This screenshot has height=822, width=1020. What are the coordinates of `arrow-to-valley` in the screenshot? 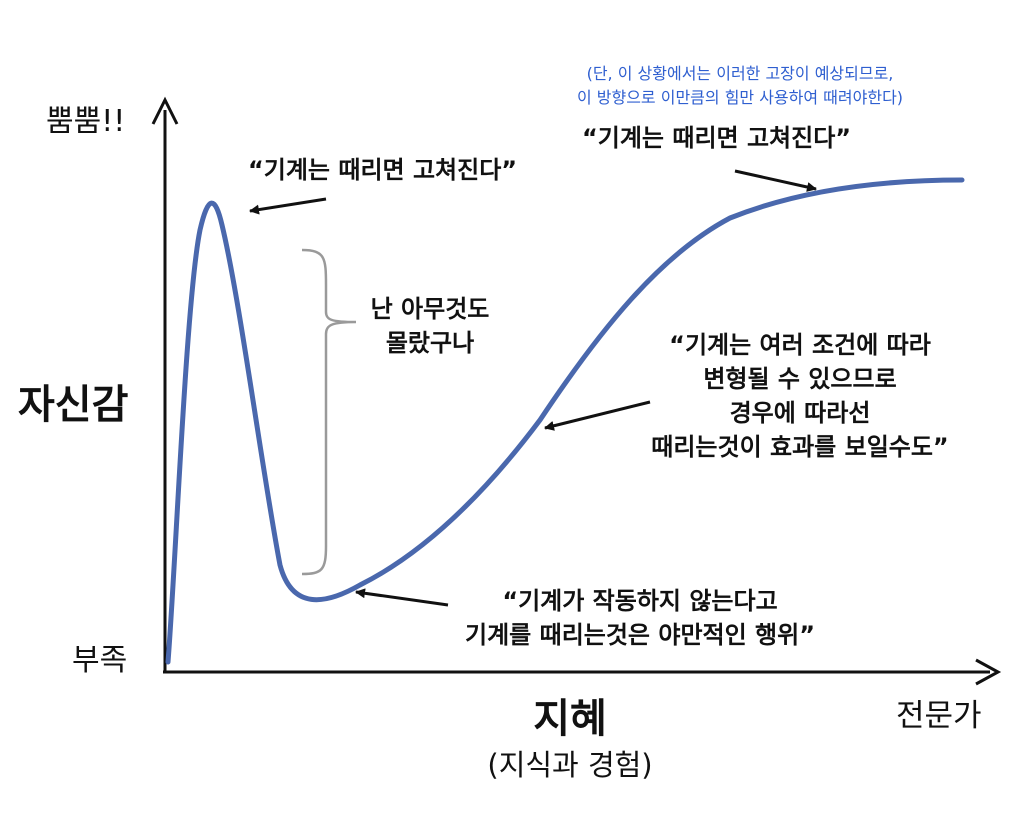 It's located at (402, 597).